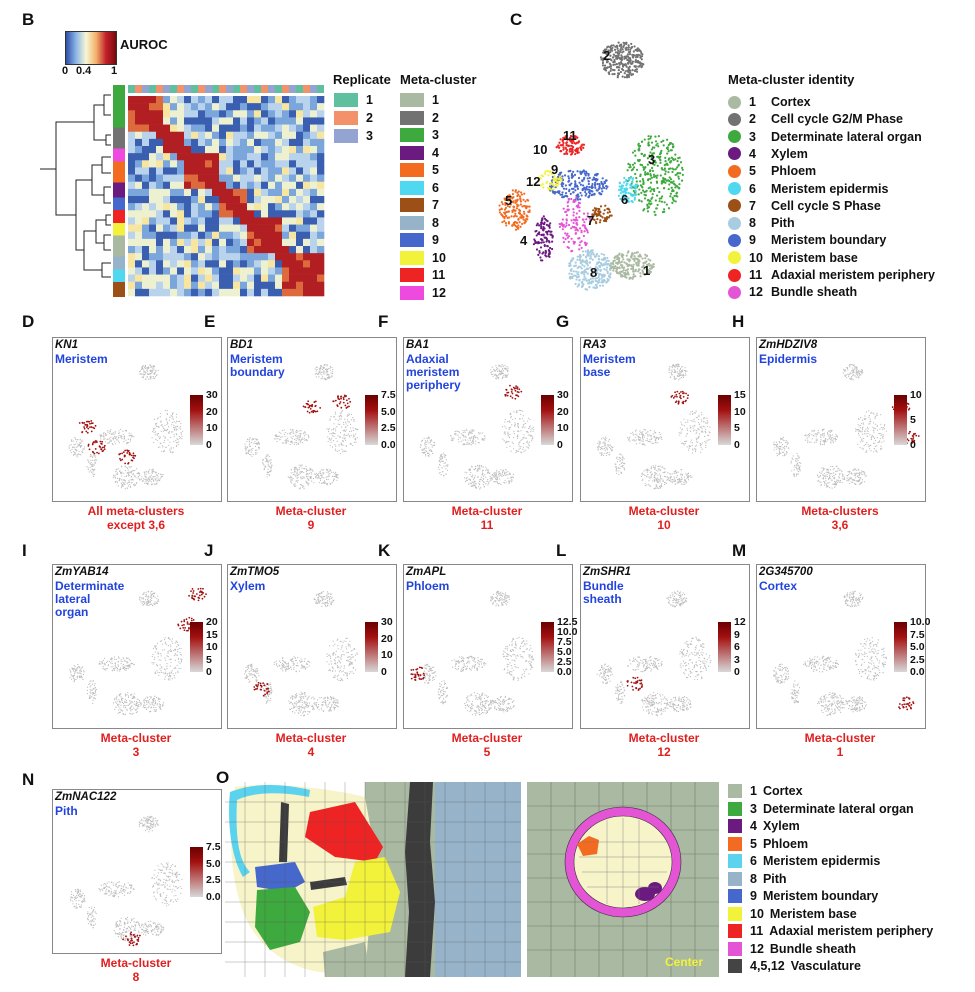 Image resolution: width=975 pixels, height=992 pixels. I want to click on auroc-title: AUROC, so click(144, 44).